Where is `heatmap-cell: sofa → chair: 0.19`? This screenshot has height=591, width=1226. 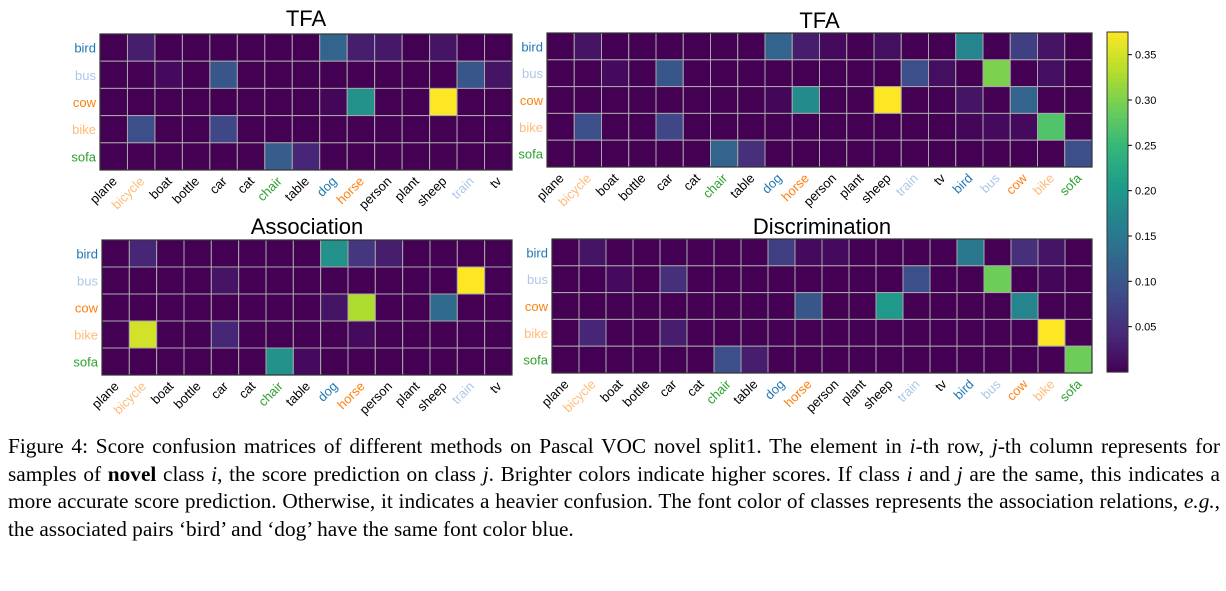
heatmap-cell: sofa → chair: 0.19 is located at coordinates (279, 361).